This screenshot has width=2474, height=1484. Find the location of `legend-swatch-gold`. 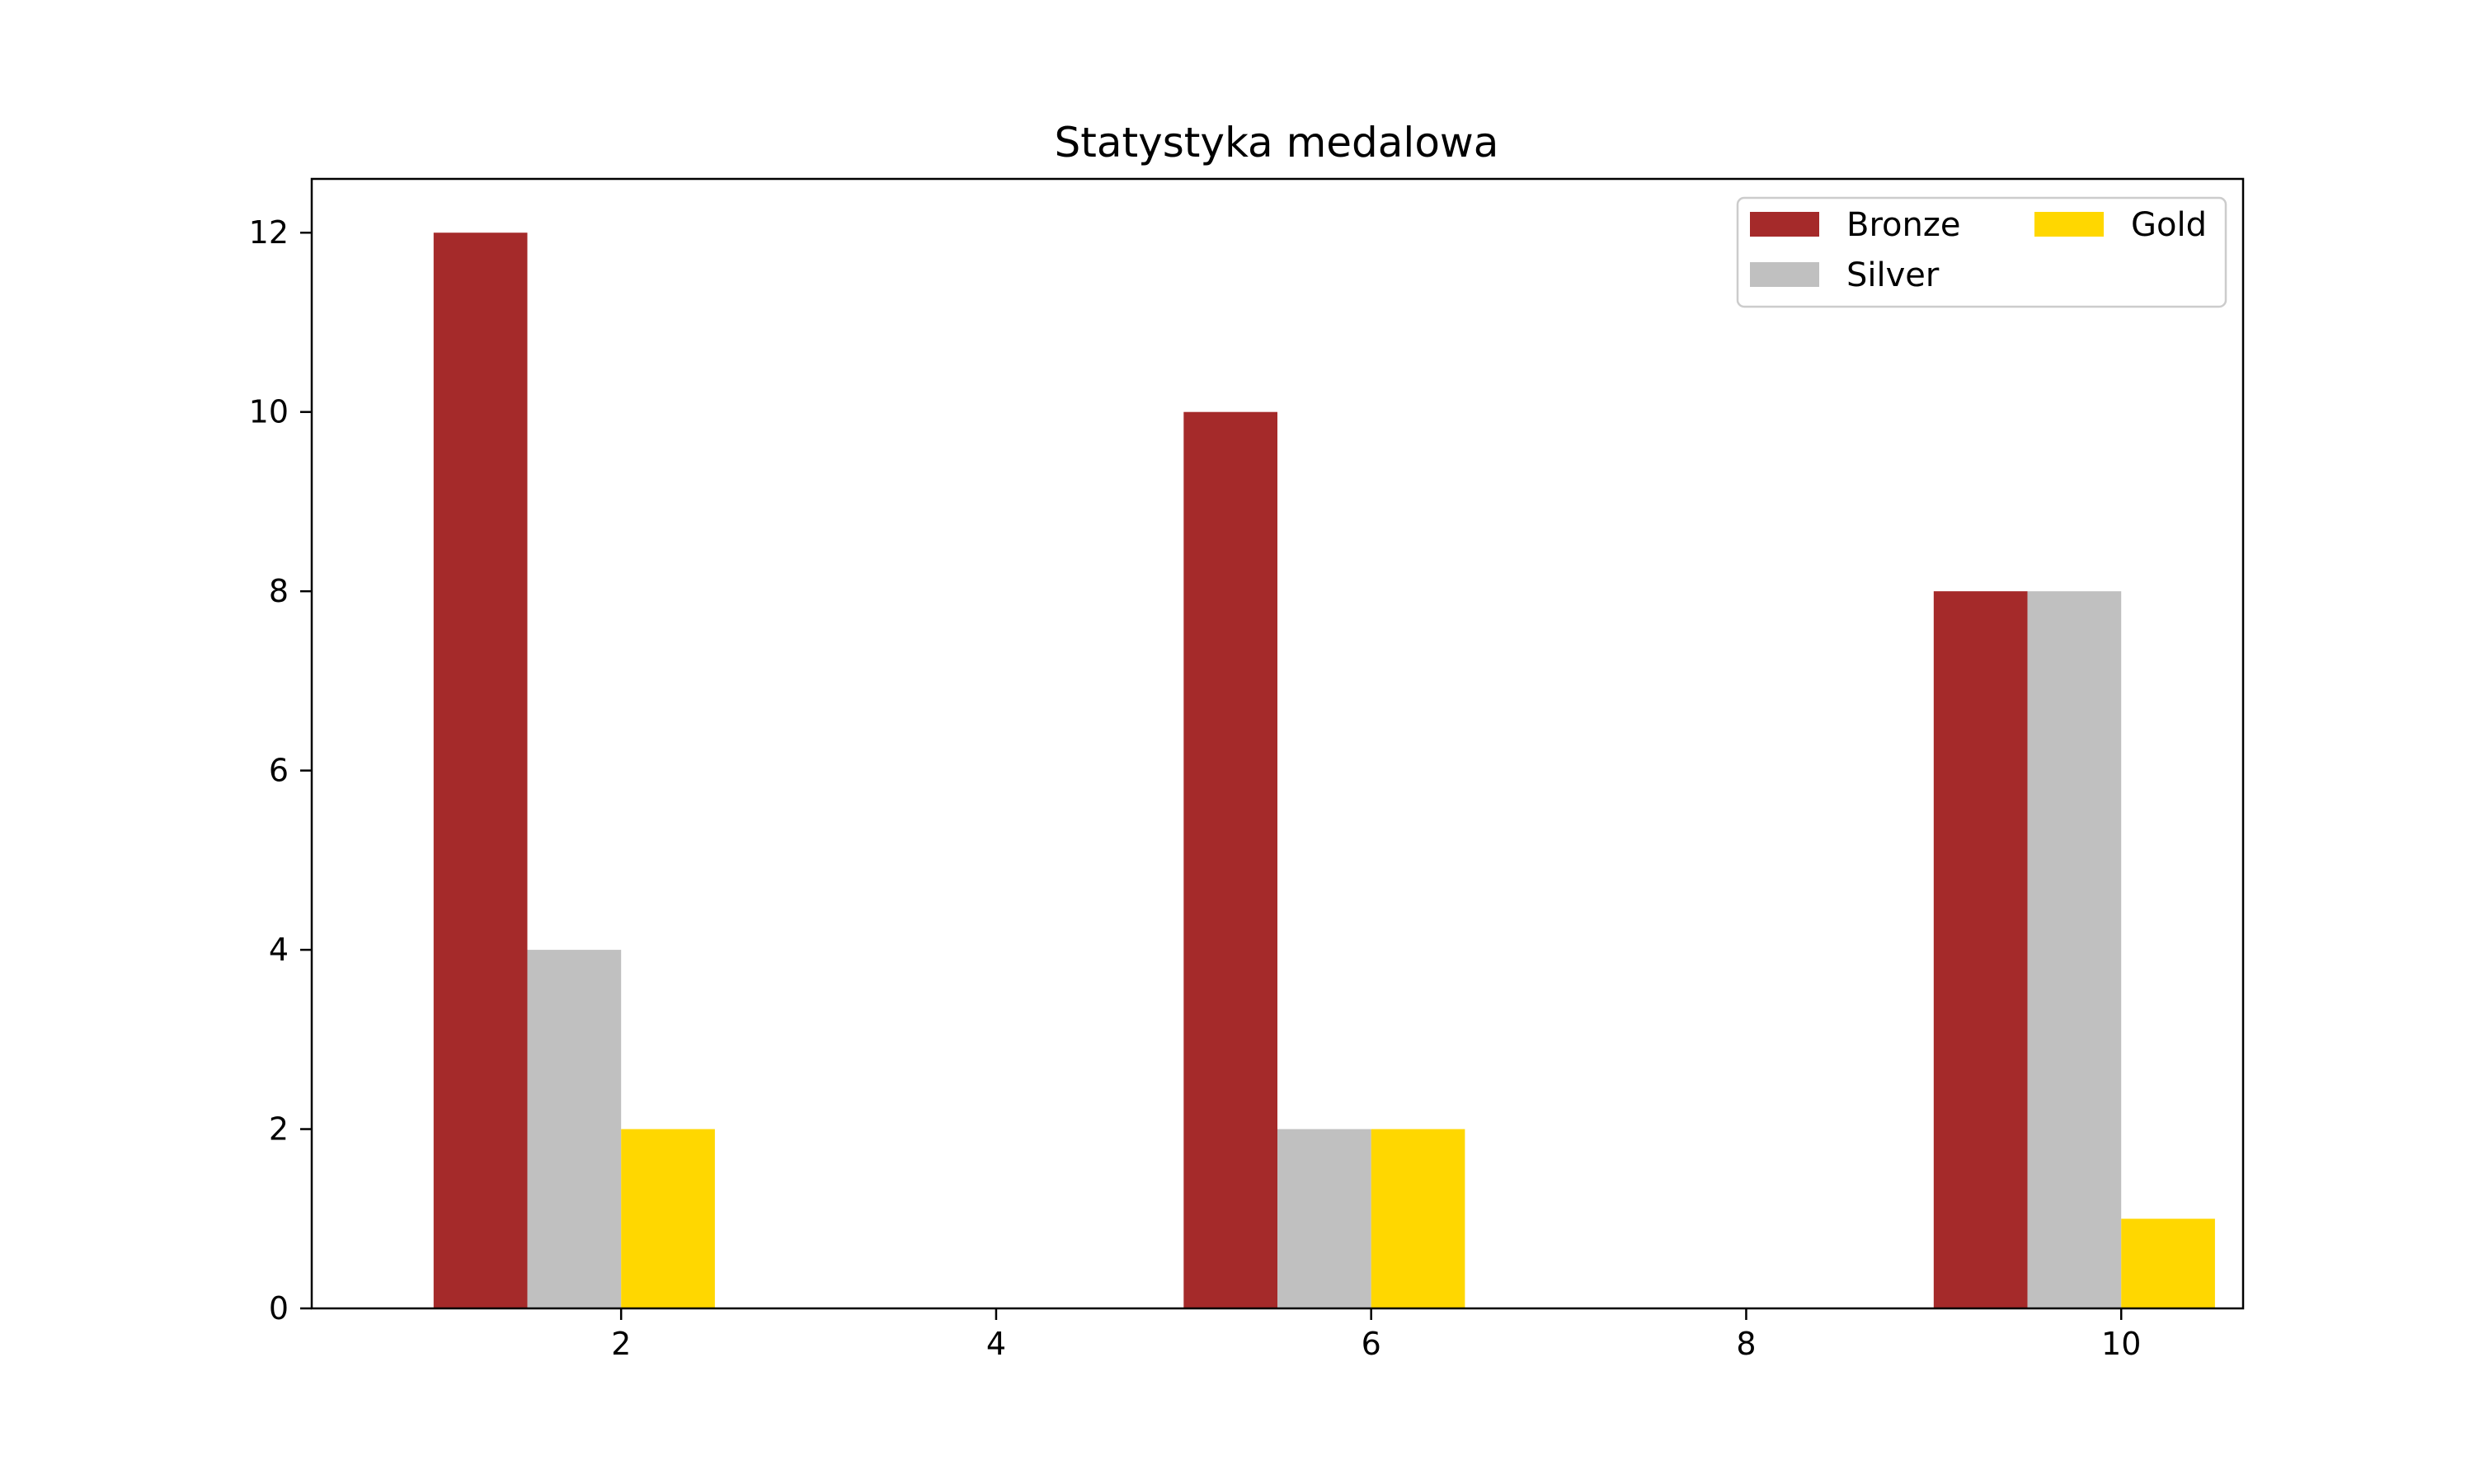

legend-swatch-gold is located at coordinates (2069, 224).